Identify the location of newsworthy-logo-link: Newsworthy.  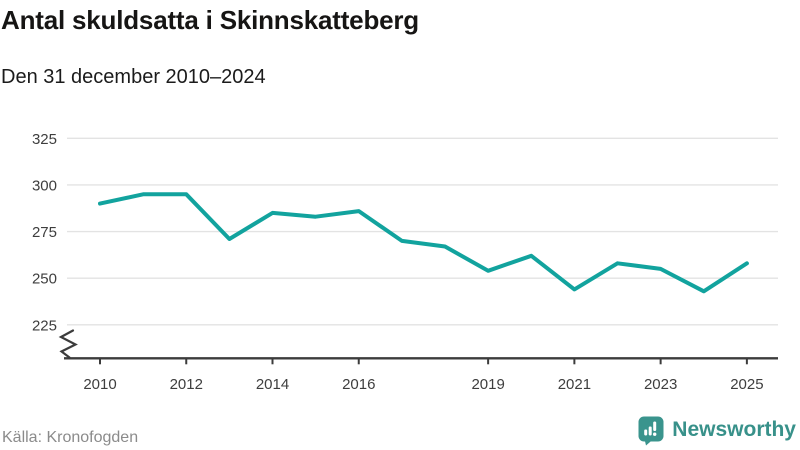
(716, 430).